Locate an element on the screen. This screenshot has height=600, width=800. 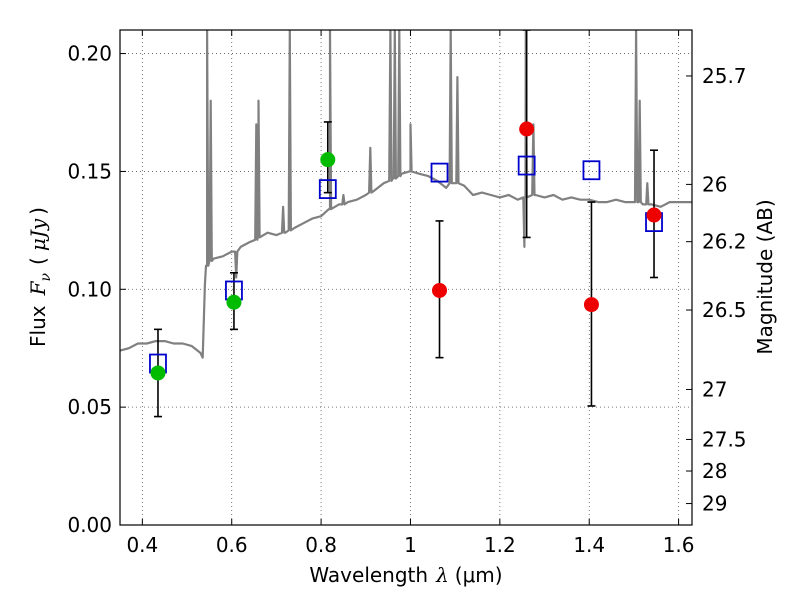
y2-axis-title: Magnitude (AB) is located at coordinates (765, 276).